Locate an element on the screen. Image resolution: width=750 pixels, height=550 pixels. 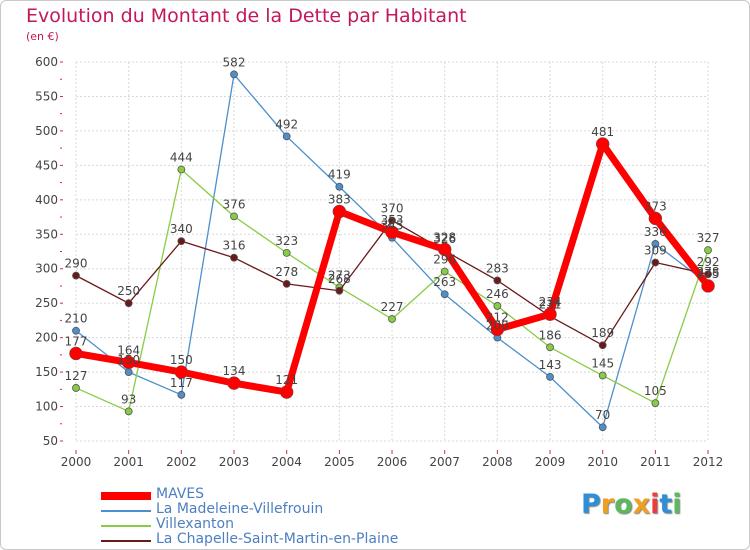
x-tick-label: 2010 is located at coordinates (602, 462).